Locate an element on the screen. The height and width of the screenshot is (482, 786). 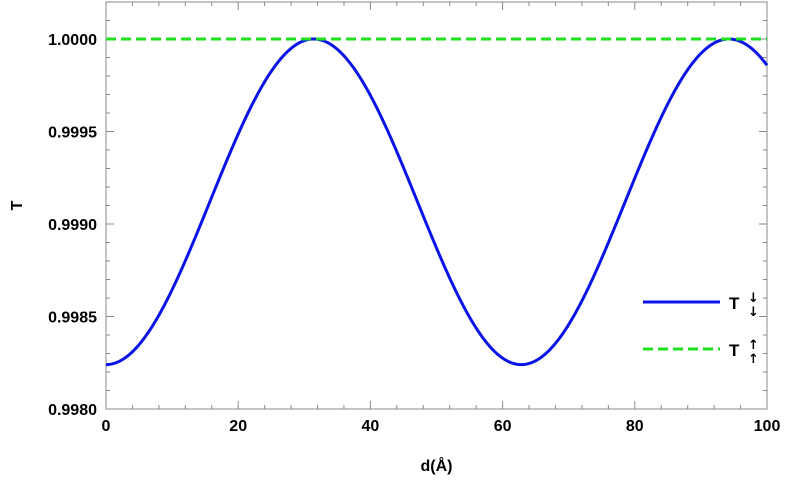
x-tick-label: 100 is located at coordinates (767, 426).